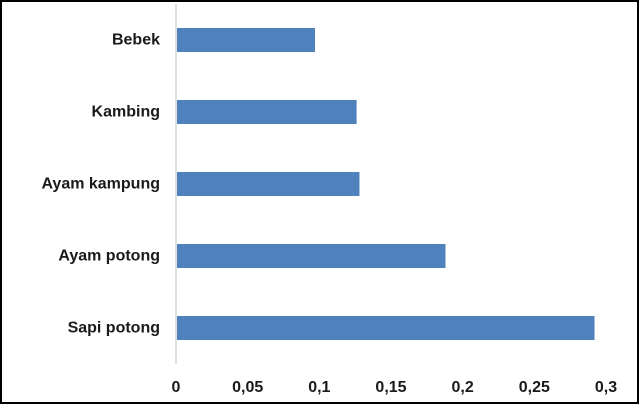  Describe the element at coordinates (390, 387) in the screenshot. I see `x-tick-label: 0,15` at that location.